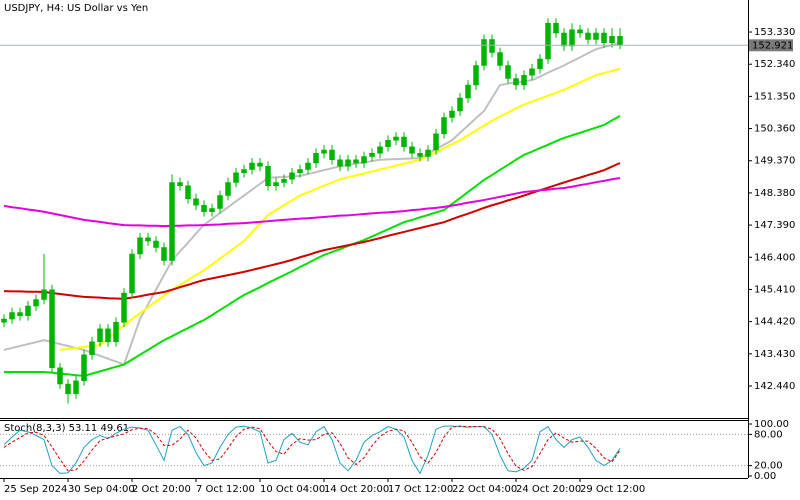  Describe the element at coordinates (774, 257) in the screenshot. I see `y-tick-label: 146.400` at that location.